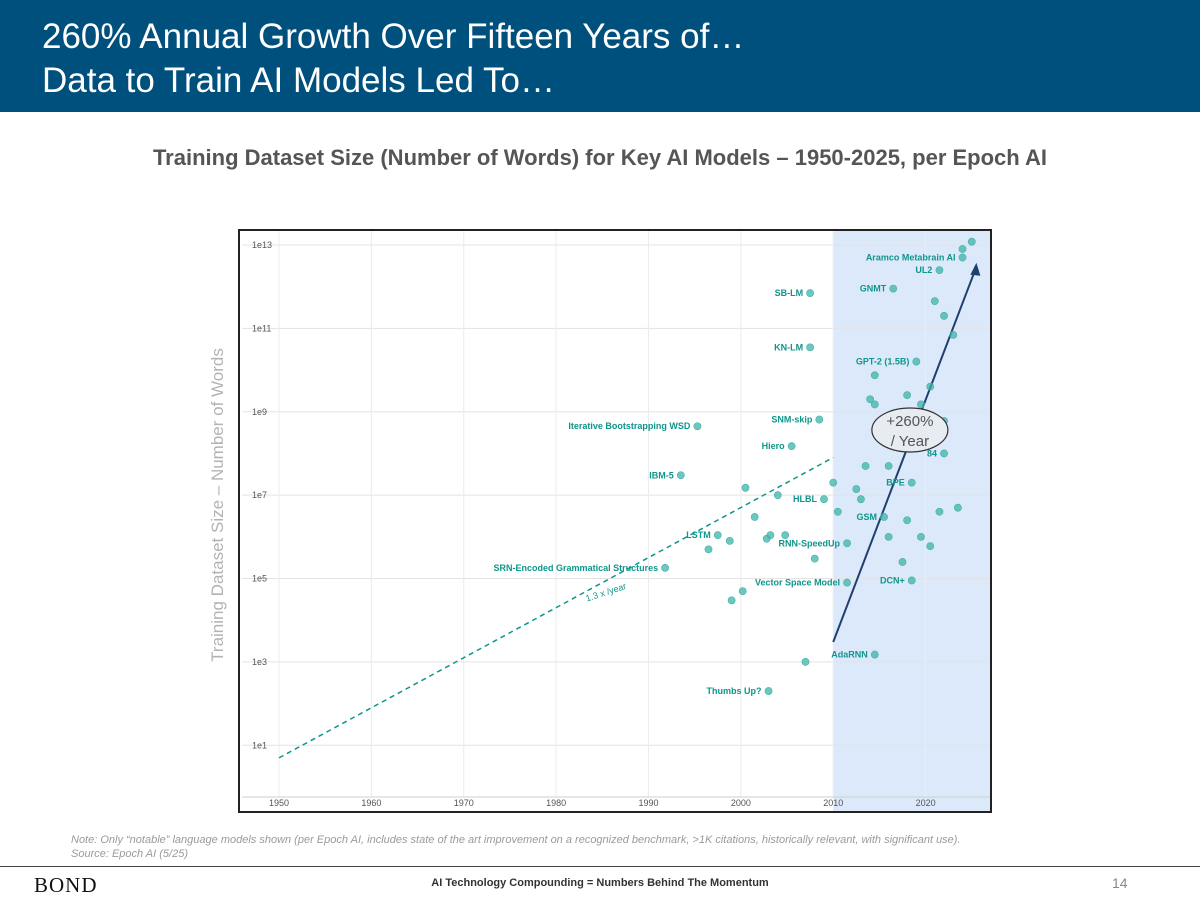  Describe the element at coordinates (734, 691) in the screenshot. I see `data-point-label: Thumbs Up?` at that location.